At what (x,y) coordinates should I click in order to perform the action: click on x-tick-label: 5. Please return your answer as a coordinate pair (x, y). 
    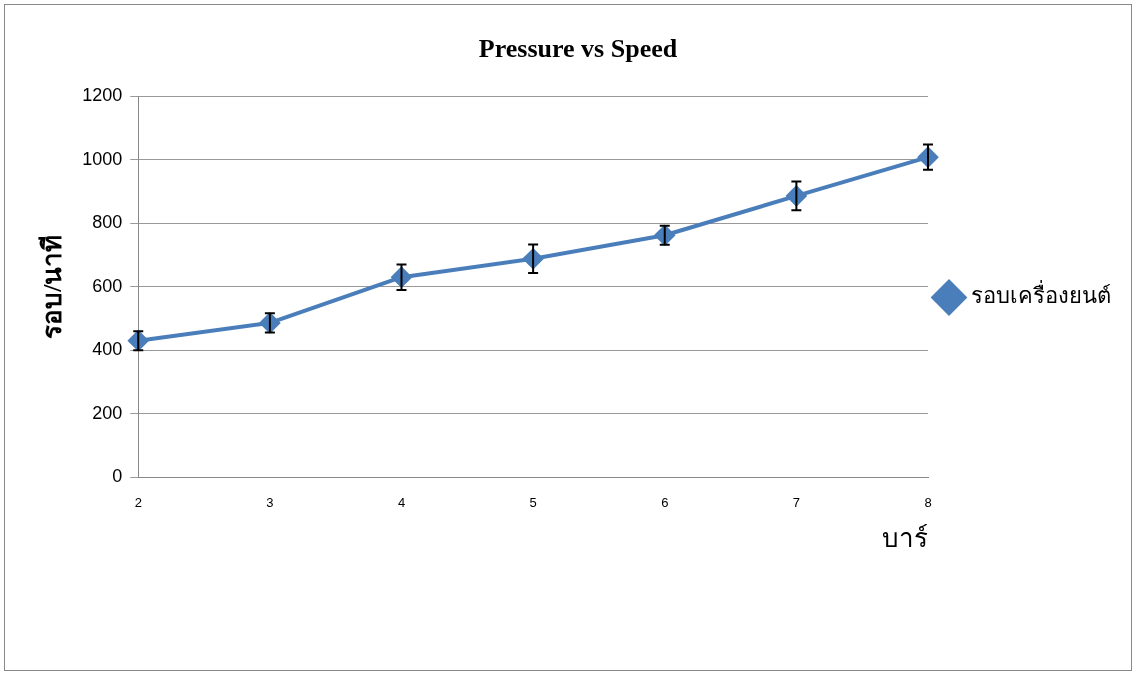
    Looking at the image, I should click on (533, 502).